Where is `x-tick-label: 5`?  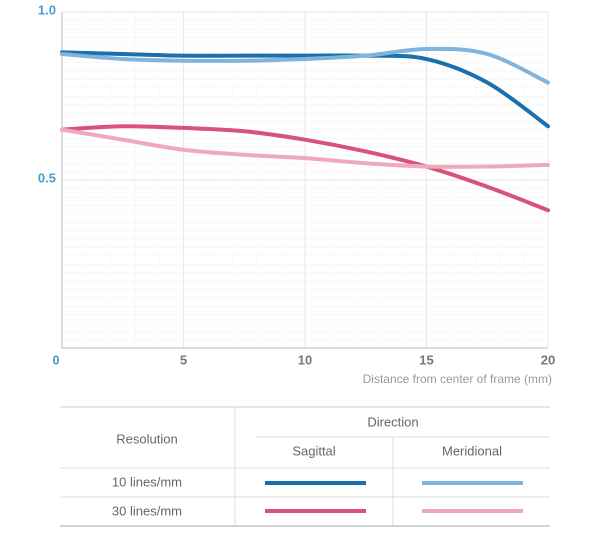 x-tick-label: 5 is located at coordinates (183, 359).